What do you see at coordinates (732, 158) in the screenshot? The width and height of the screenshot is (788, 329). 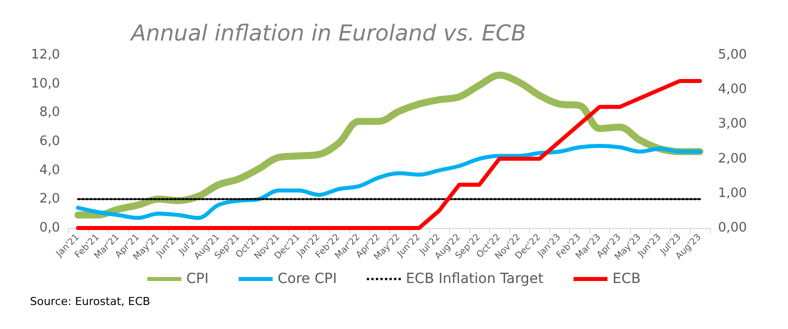 I see `y2-tick-label: 2,00` at bounding box center [732, 158].